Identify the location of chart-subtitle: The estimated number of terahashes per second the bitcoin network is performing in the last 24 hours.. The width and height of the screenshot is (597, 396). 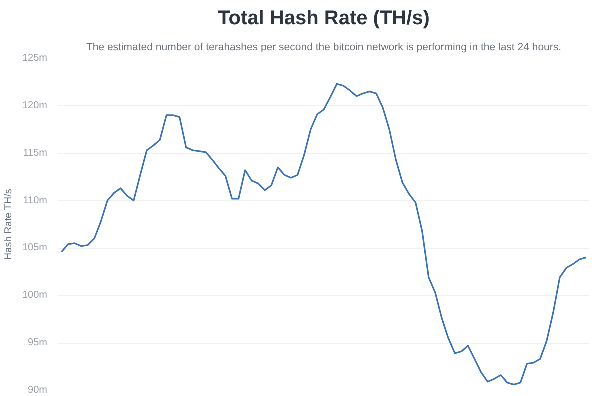
(324, 48).